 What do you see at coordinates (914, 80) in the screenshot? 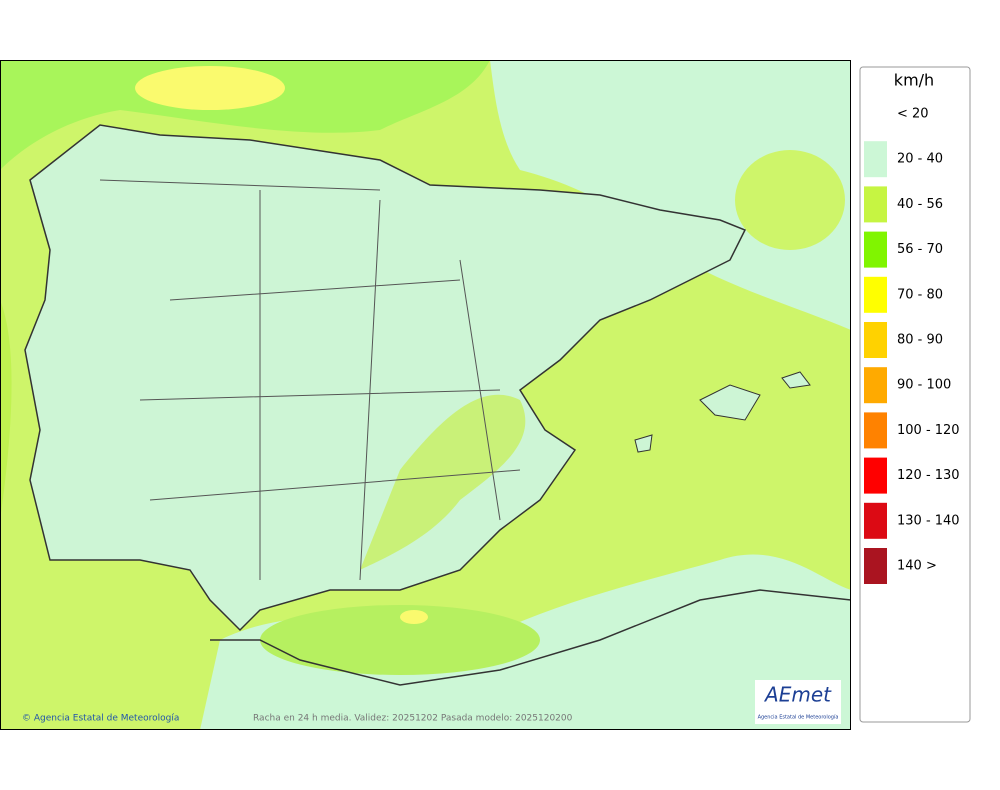
I see `legend-title: km/h` at bounding box center [914, 80].